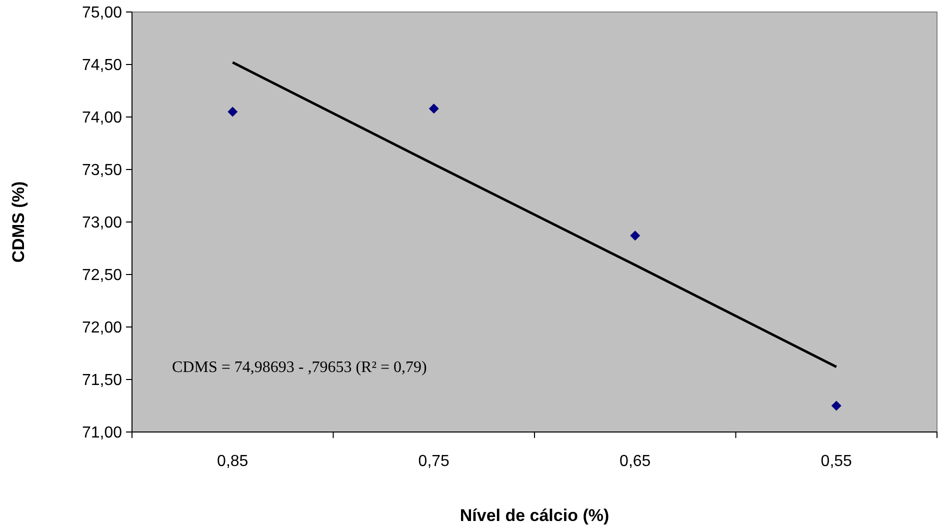 Image resolution: width=939 pixels, height=531 pixels. Describe the element at coordinates (102, 328) in the screenshot. I see `y-tick-label: 72,00` at that location.